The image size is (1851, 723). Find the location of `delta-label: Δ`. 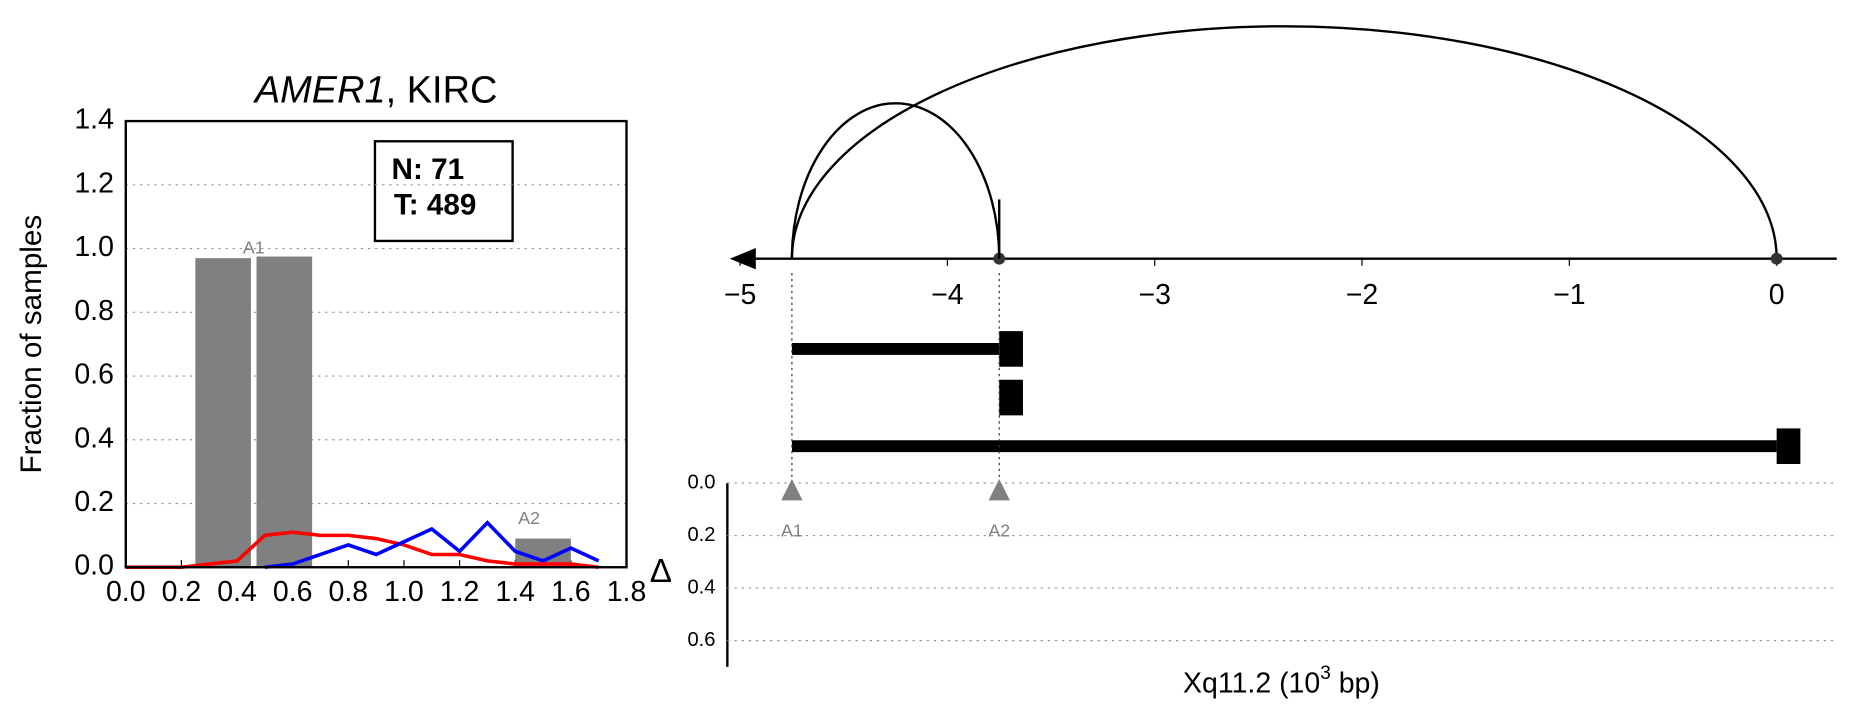

delta-label: Δ is located at coordinates (661, 571).